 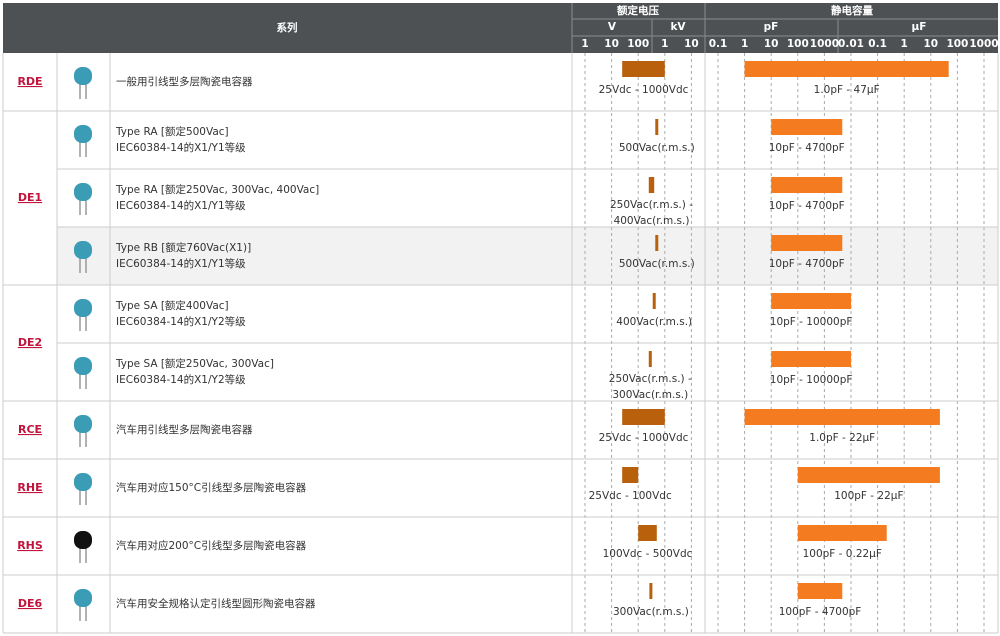 I want to click on series-link: DE2, so click(x=30, y=342).